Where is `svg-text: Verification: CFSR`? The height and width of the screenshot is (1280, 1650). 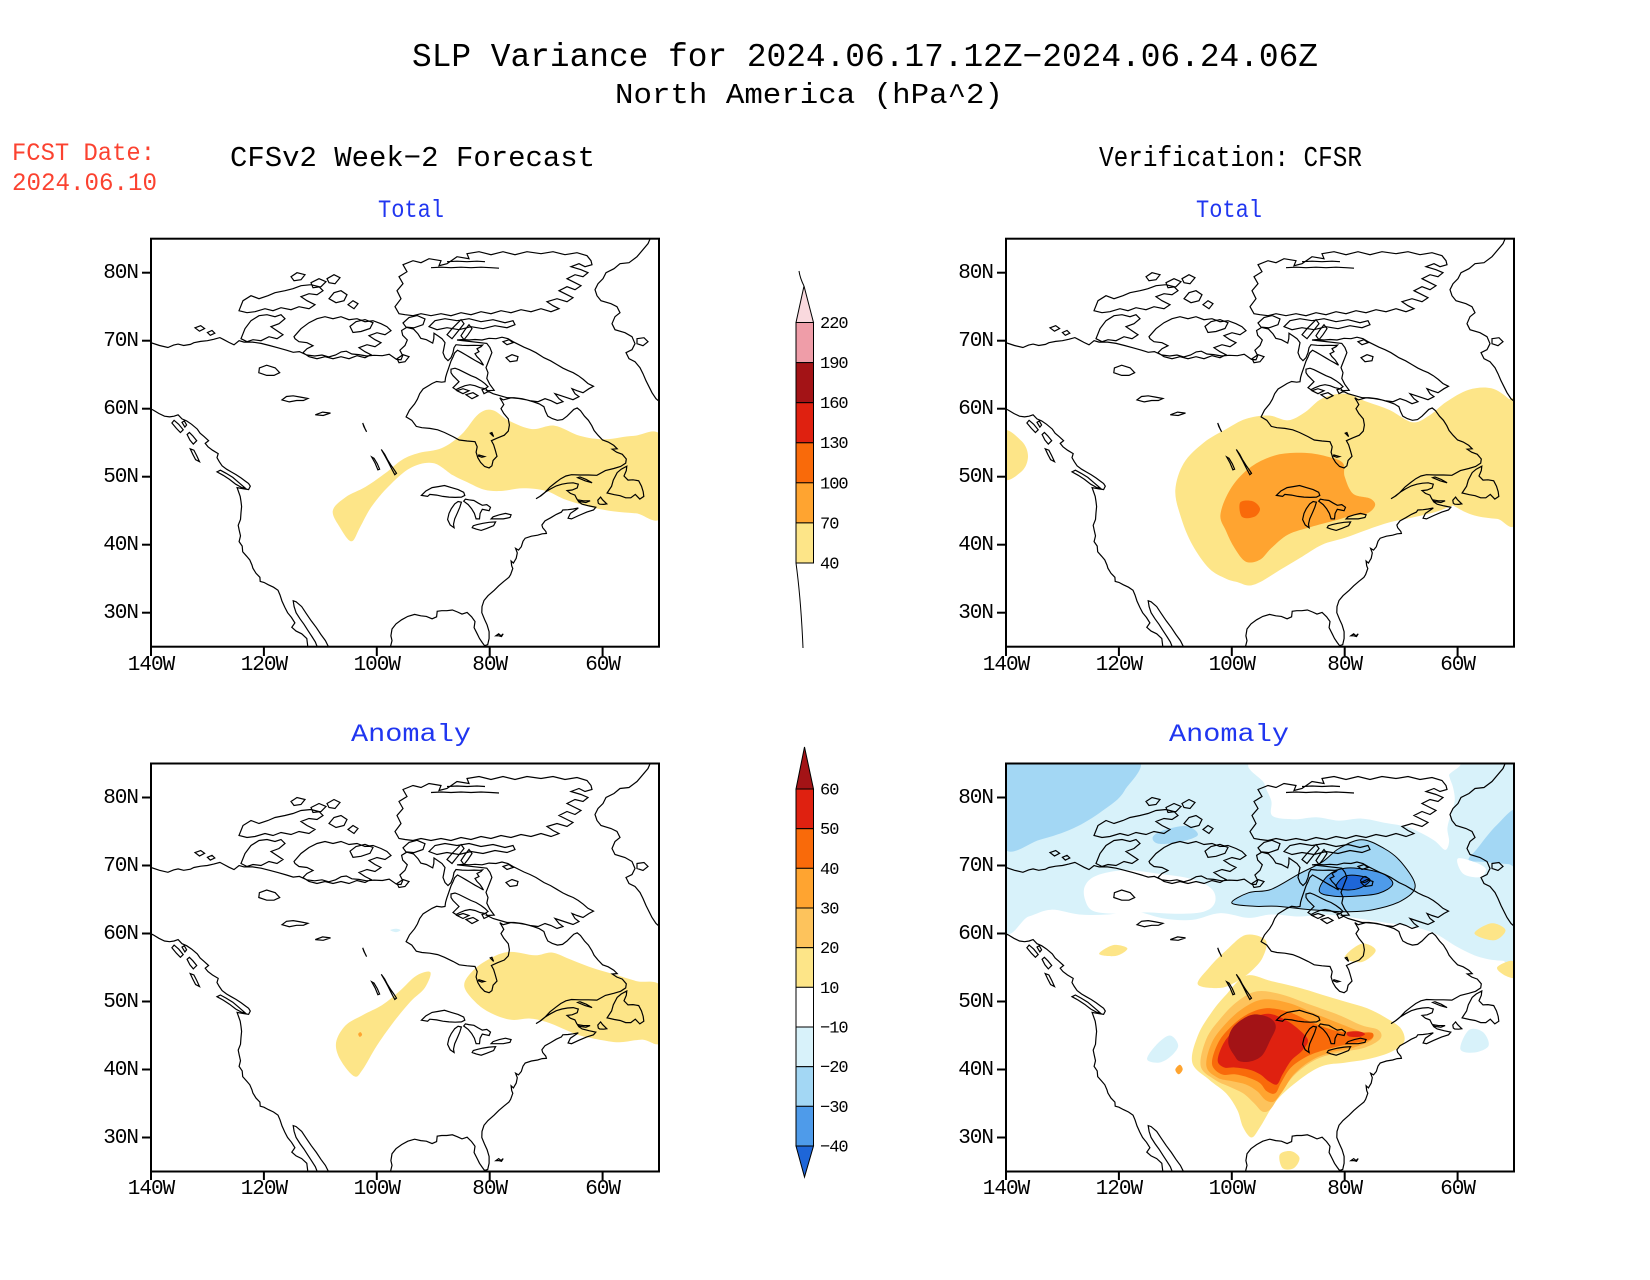
svg-text: Verification: CFSR is located at coordinates (1230, 158).